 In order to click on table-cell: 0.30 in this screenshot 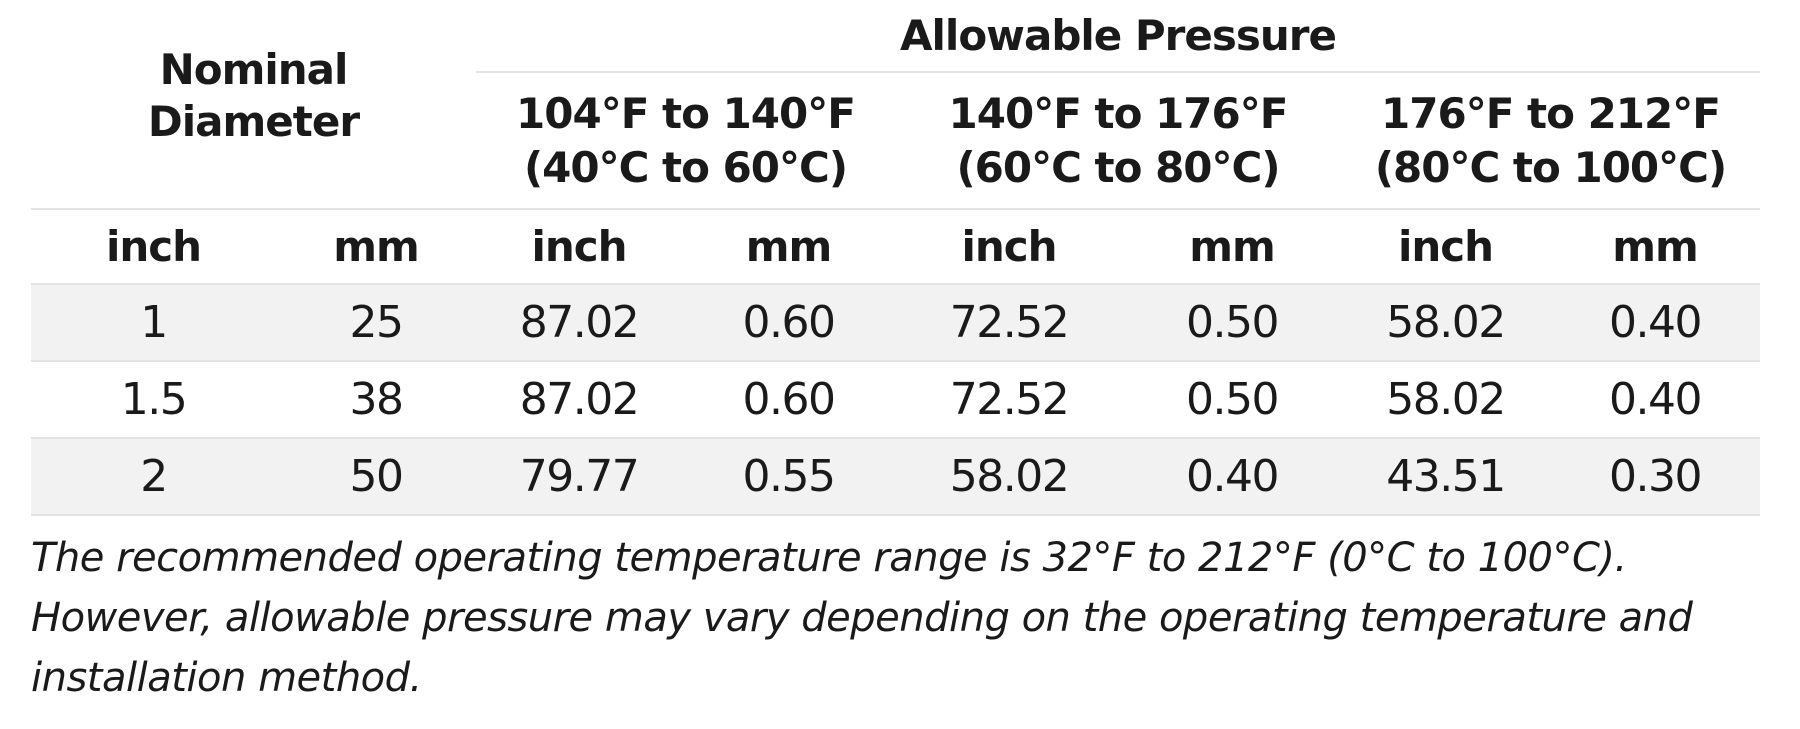, I will do `click(1655, 476)`.